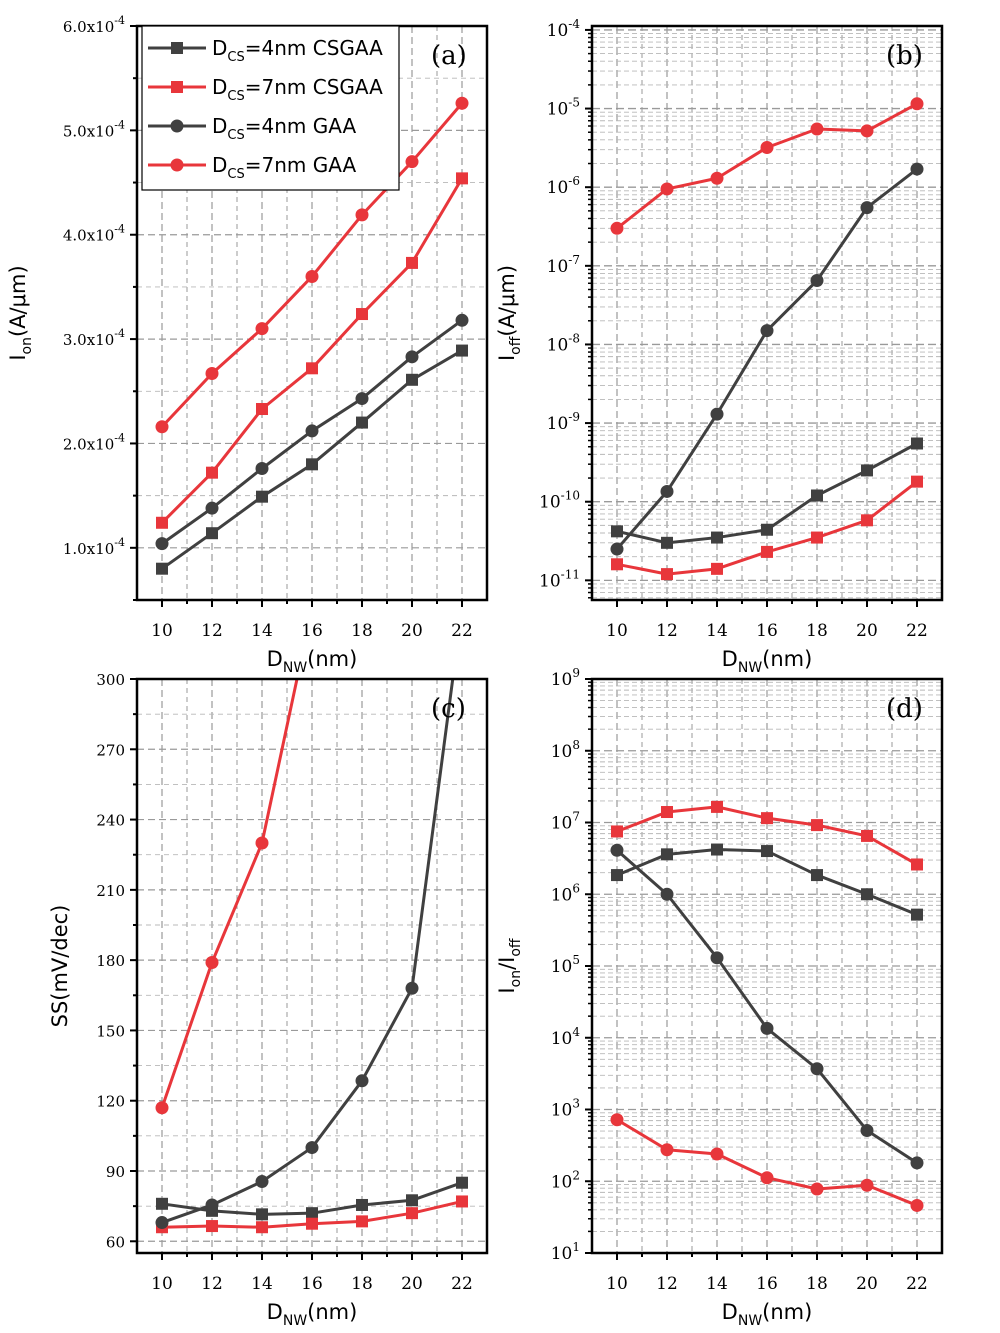  Describe the element at coordinates (94, 25) in the screenshot. I see `y-tick-label: 6.0x10⁻⁴` at that location.